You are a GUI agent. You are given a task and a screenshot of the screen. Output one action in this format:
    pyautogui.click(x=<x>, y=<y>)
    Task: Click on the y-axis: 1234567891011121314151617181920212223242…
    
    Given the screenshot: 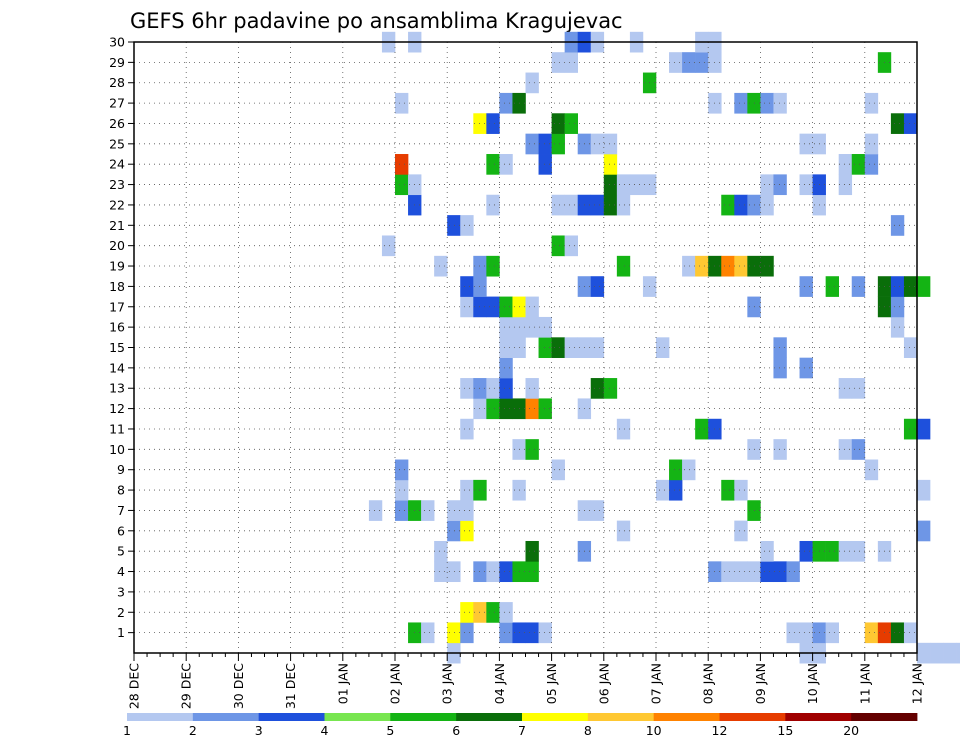 What is the action you would take?
    pyautogui.click(x=121, y=337)
    